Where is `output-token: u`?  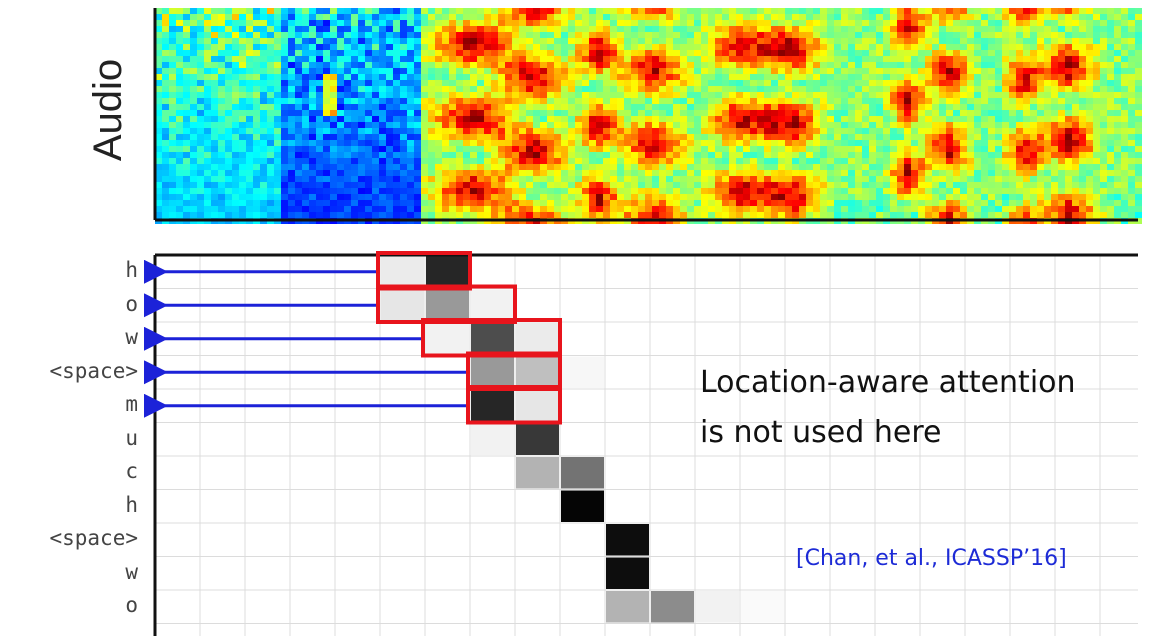
output-token: u is located at coordinates (131, 437).